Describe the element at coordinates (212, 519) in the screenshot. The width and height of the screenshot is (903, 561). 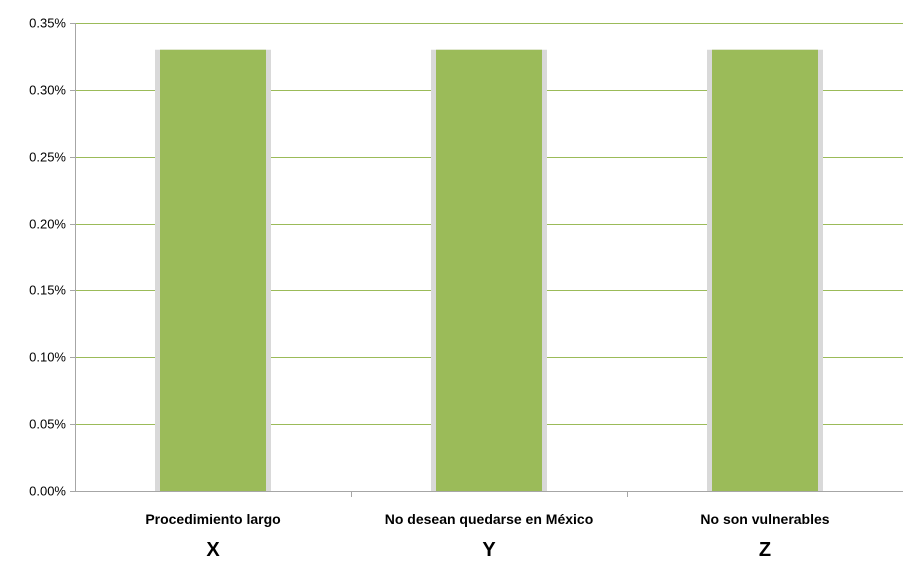
I see `x-category-label: Procedimiento largo` at that location.